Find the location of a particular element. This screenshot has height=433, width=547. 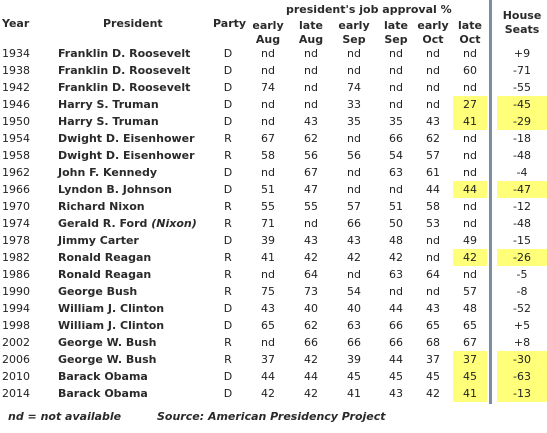

late-sep-cell: 44 is located at coordinates (396, 308).